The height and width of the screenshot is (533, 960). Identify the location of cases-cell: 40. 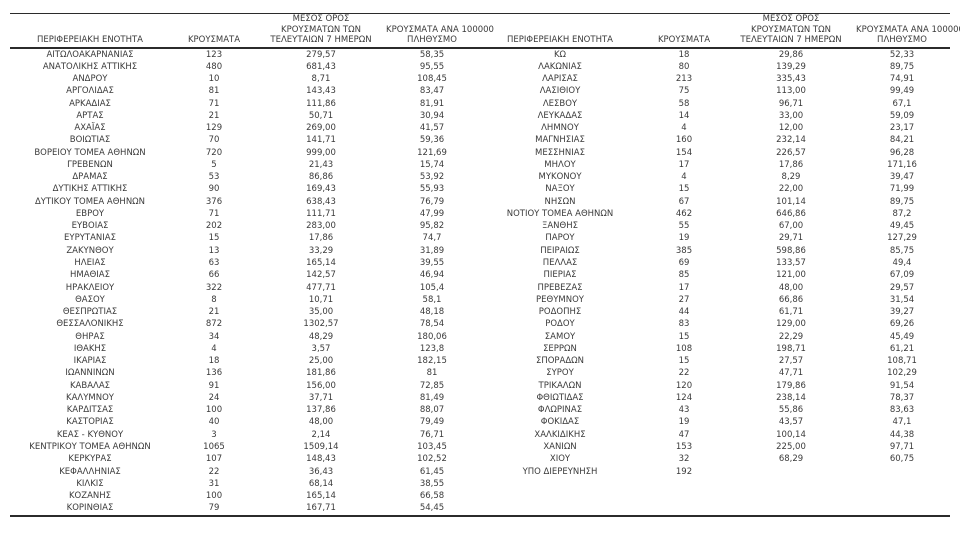
(214, 422).